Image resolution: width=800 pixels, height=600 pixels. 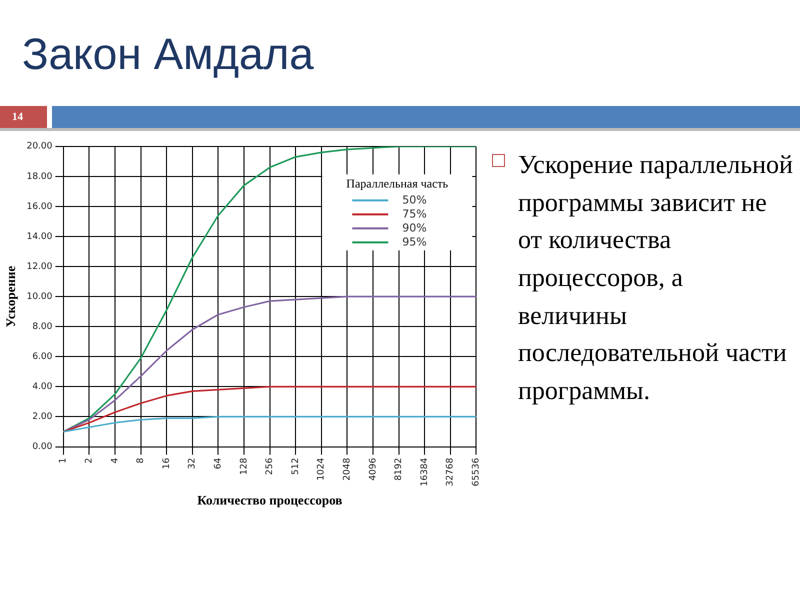 What do you see at coordinates (270, 466) in the screenshot?
I see `x-tick-label: 256` at bounding box center [270, 466].